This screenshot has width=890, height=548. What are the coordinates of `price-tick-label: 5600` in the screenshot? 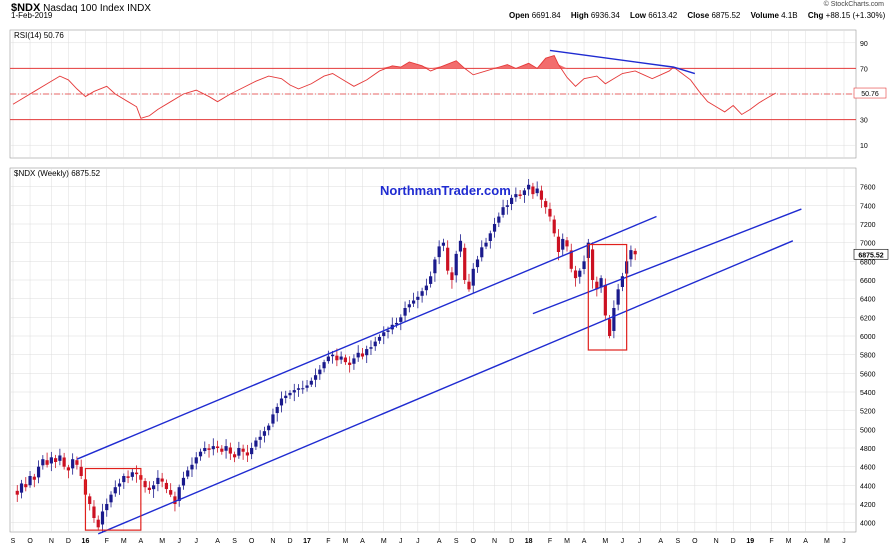 It's located at (868, 374).